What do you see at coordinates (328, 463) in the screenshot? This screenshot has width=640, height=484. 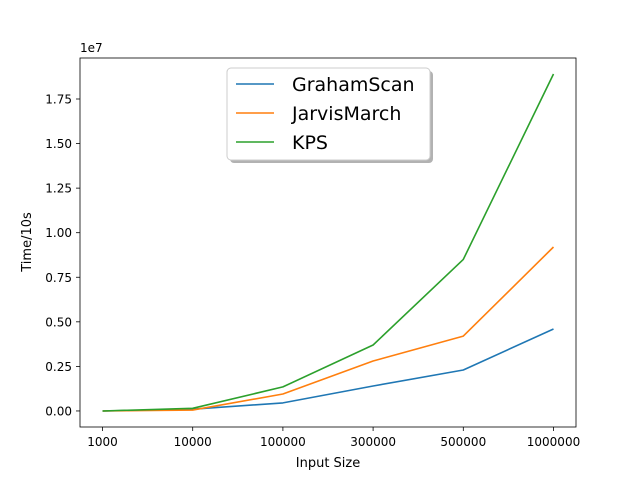 I see `x-axis-label: Input Size` at bounding box center [328, 463].